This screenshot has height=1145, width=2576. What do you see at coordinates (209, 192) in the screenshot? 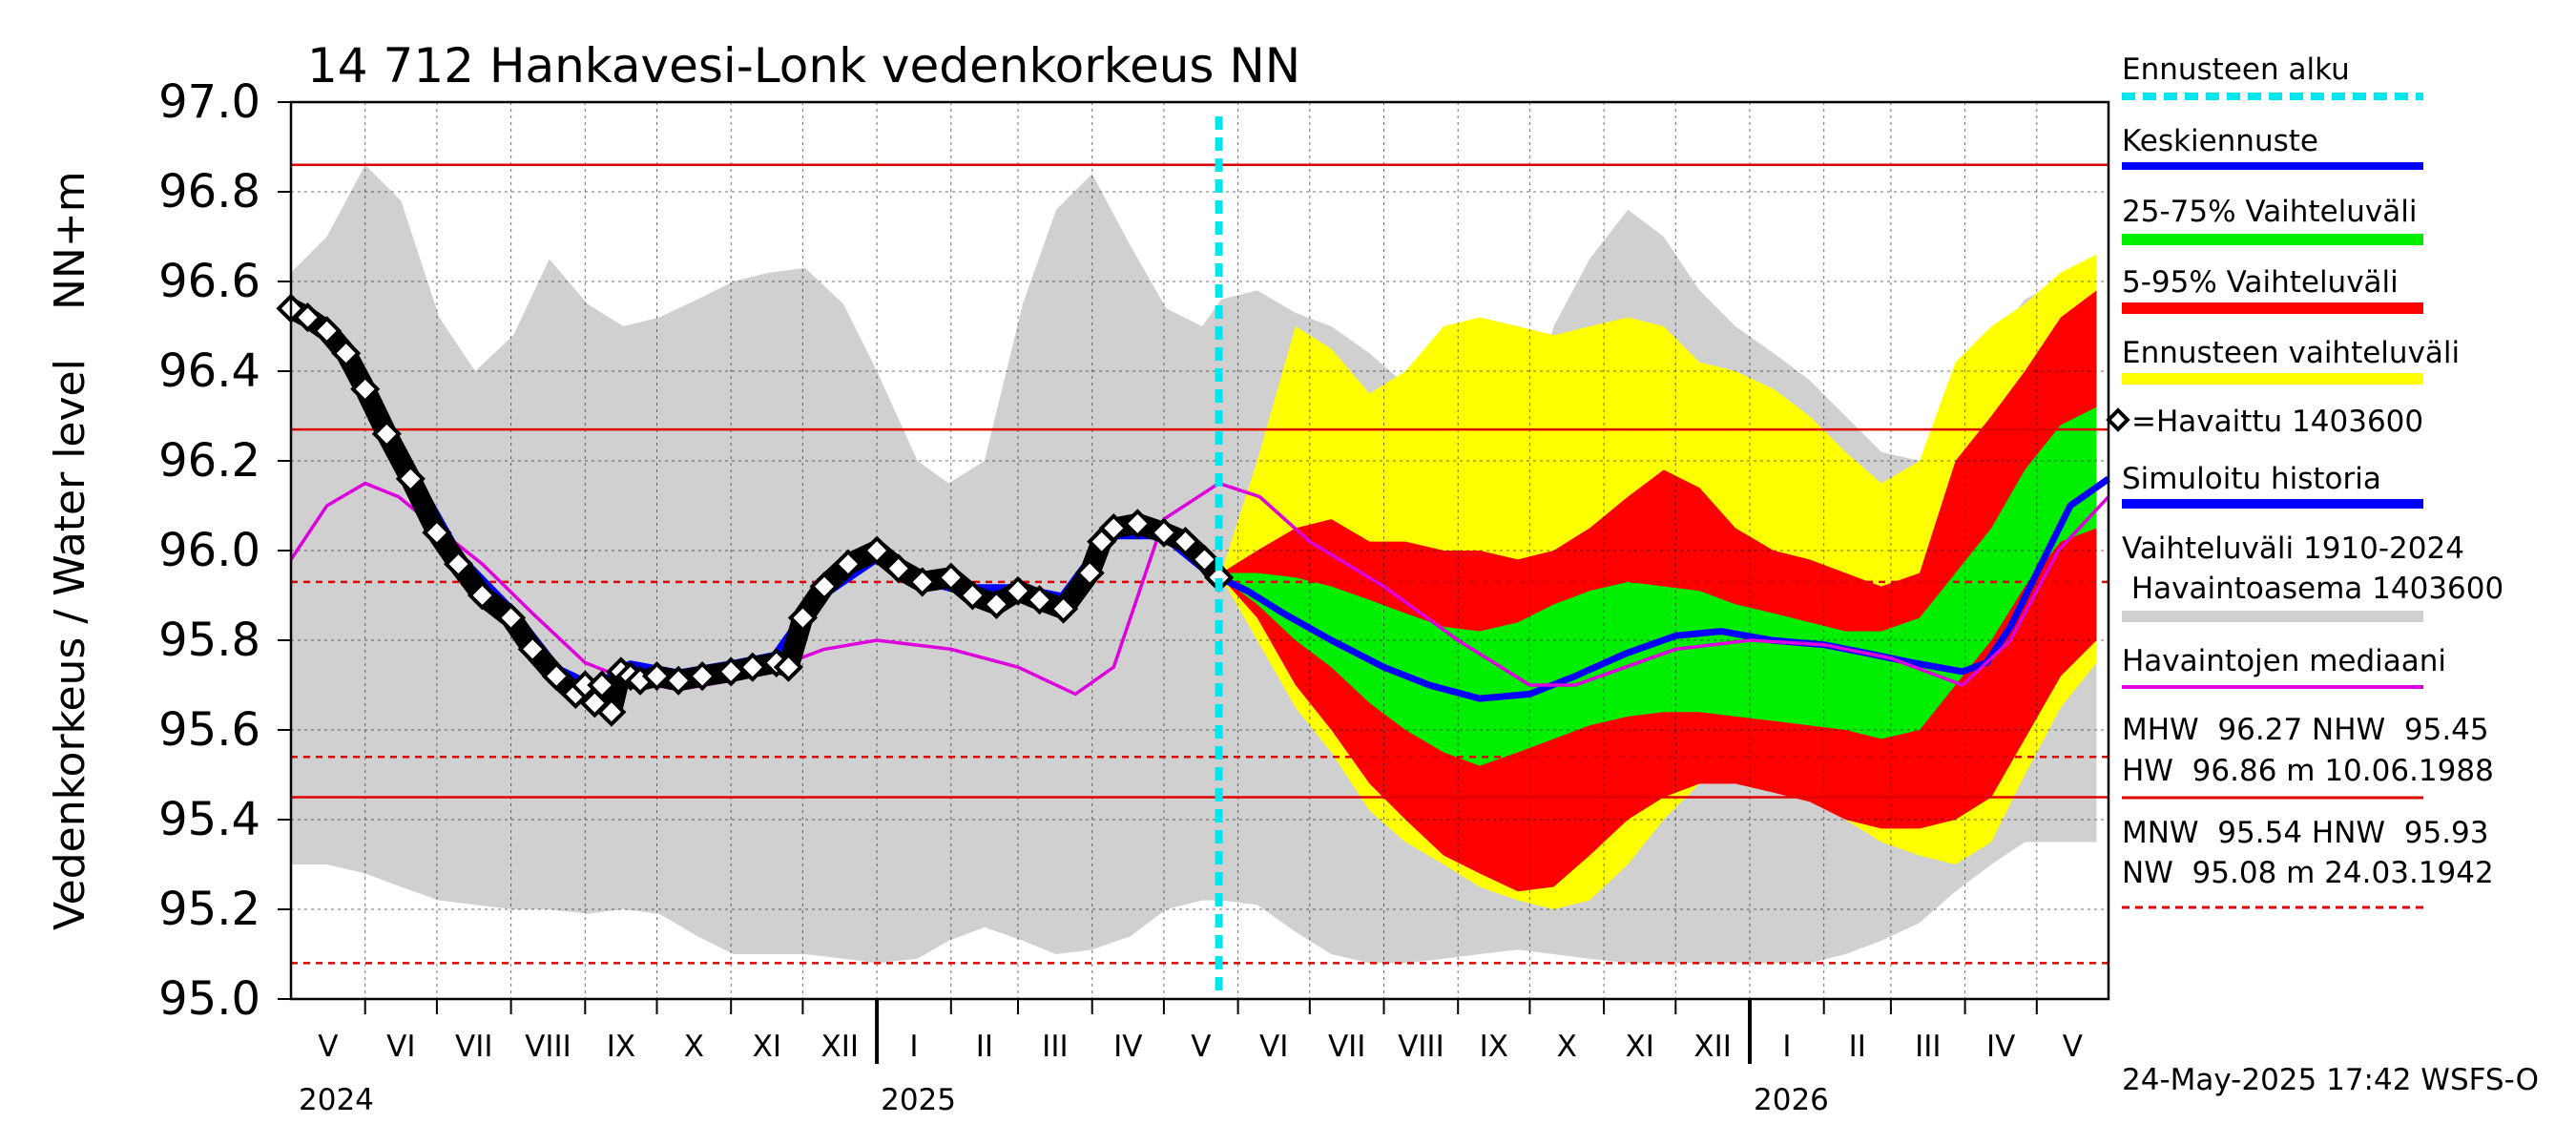
I see `y-tick-label: 96.8` at bounding box center [209, 192].